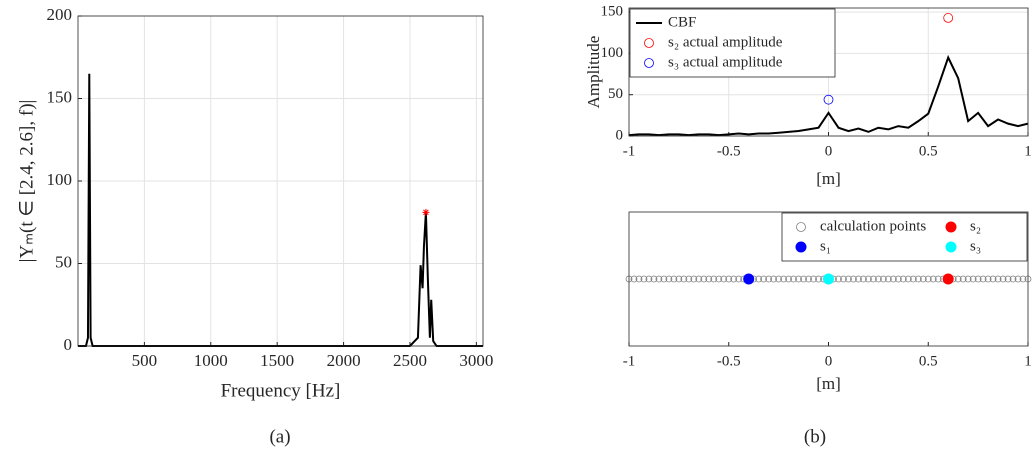  What do you see at coordinates (725, 62) in the screenshot?
I see `legend-label: s₃ actual amplitude` at bounding box center [725, 62].